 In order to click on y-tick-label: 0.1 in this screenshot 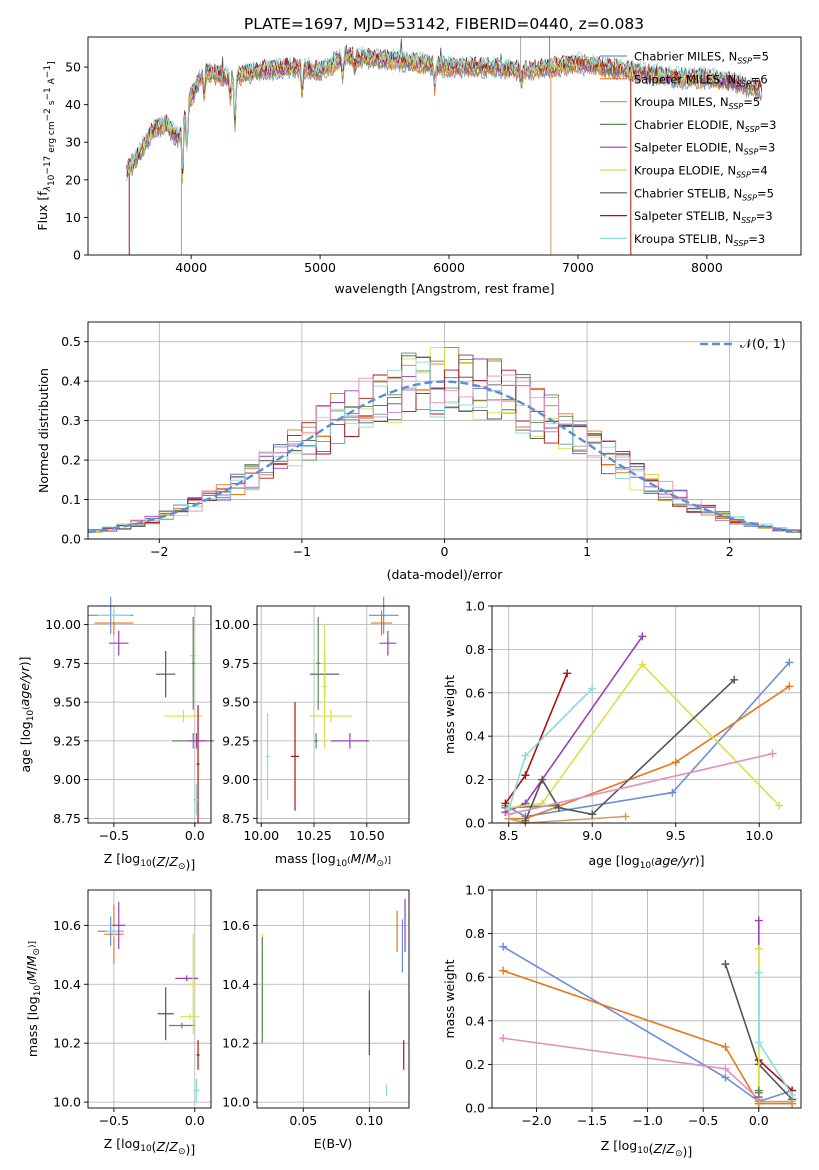, I will do `click(71, 499)`.